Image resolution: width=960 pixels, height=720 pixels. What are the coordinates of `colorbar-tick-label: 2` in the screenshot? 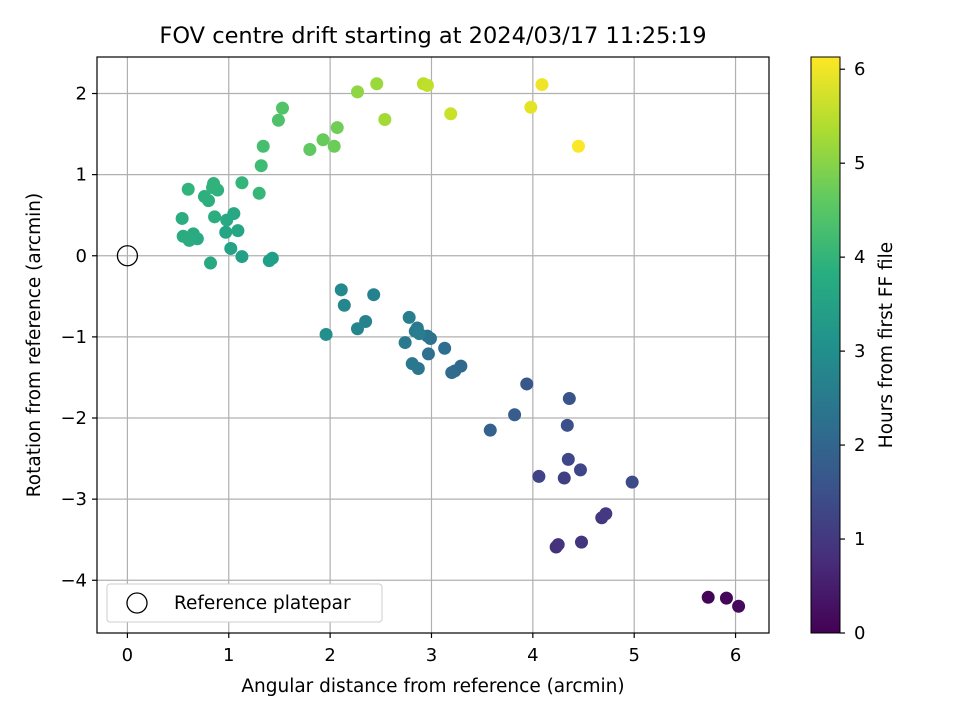 It's located at (859, 445).